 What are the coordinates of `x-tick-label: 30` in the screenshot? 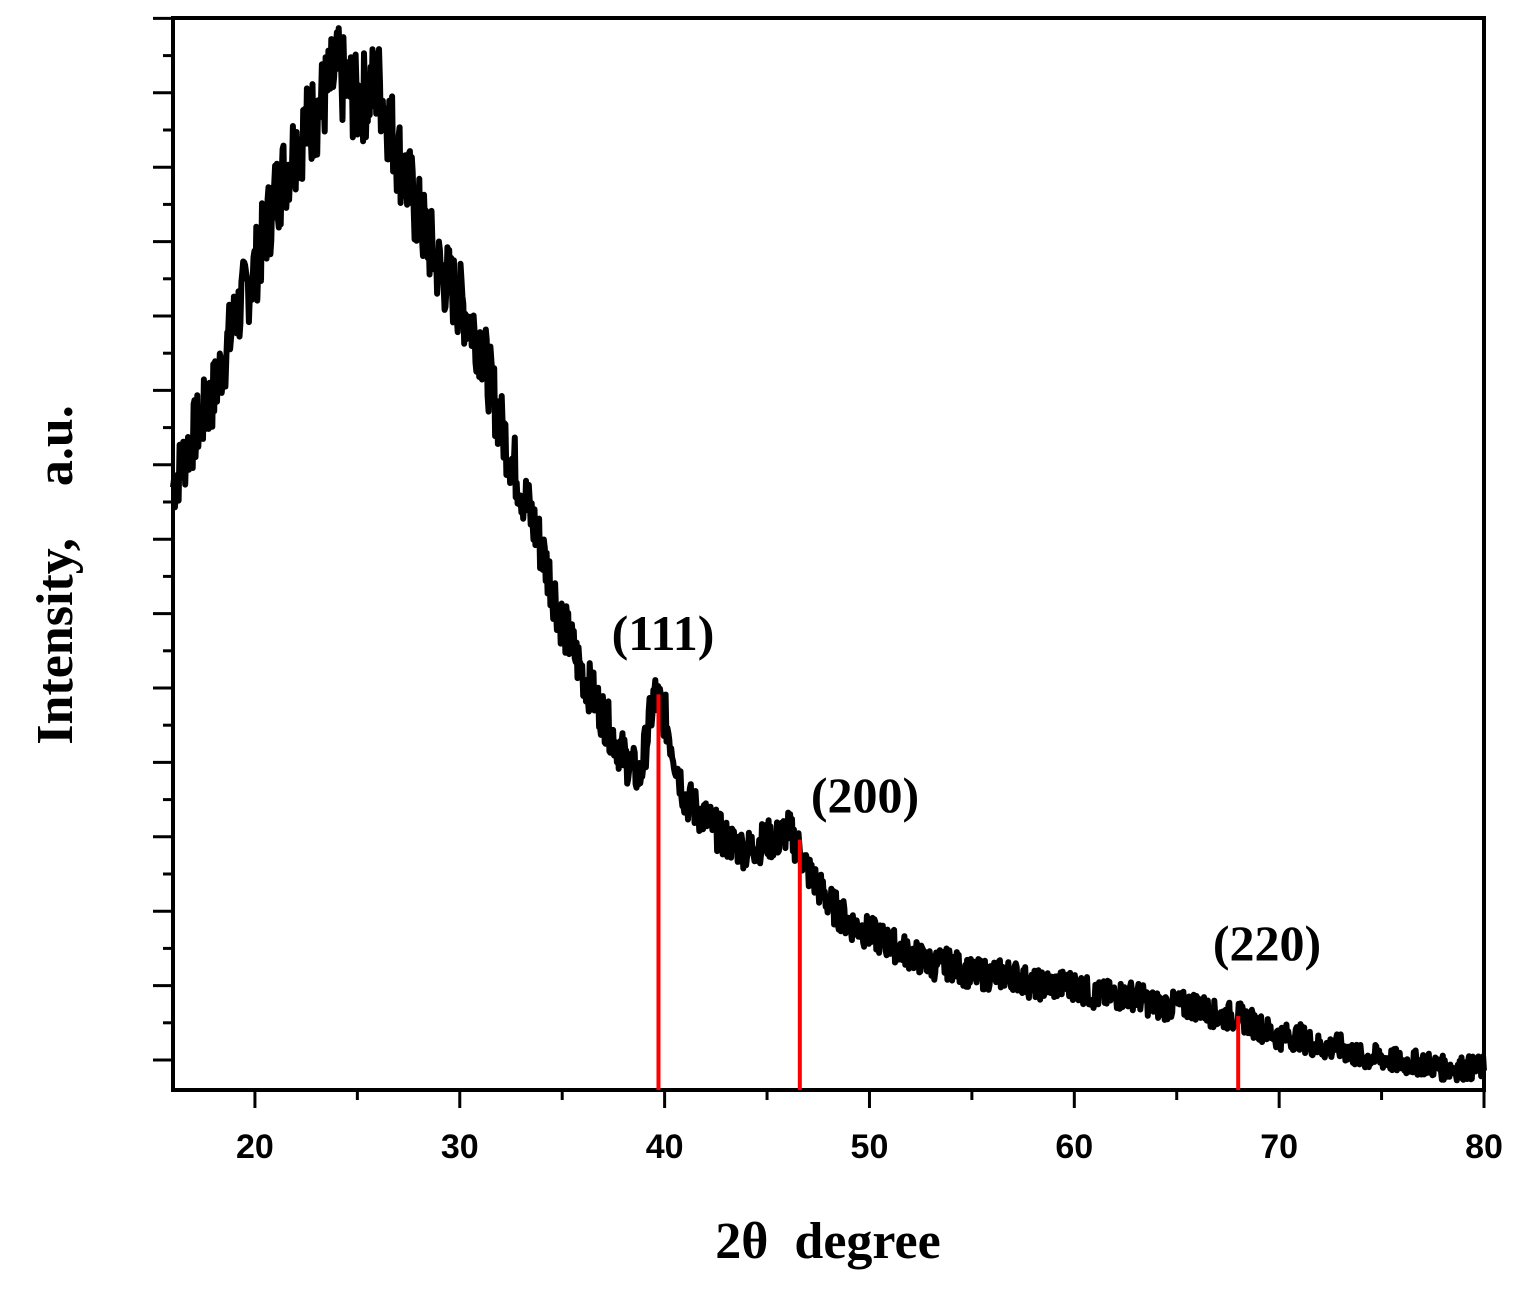 It's located at (460, 1147).